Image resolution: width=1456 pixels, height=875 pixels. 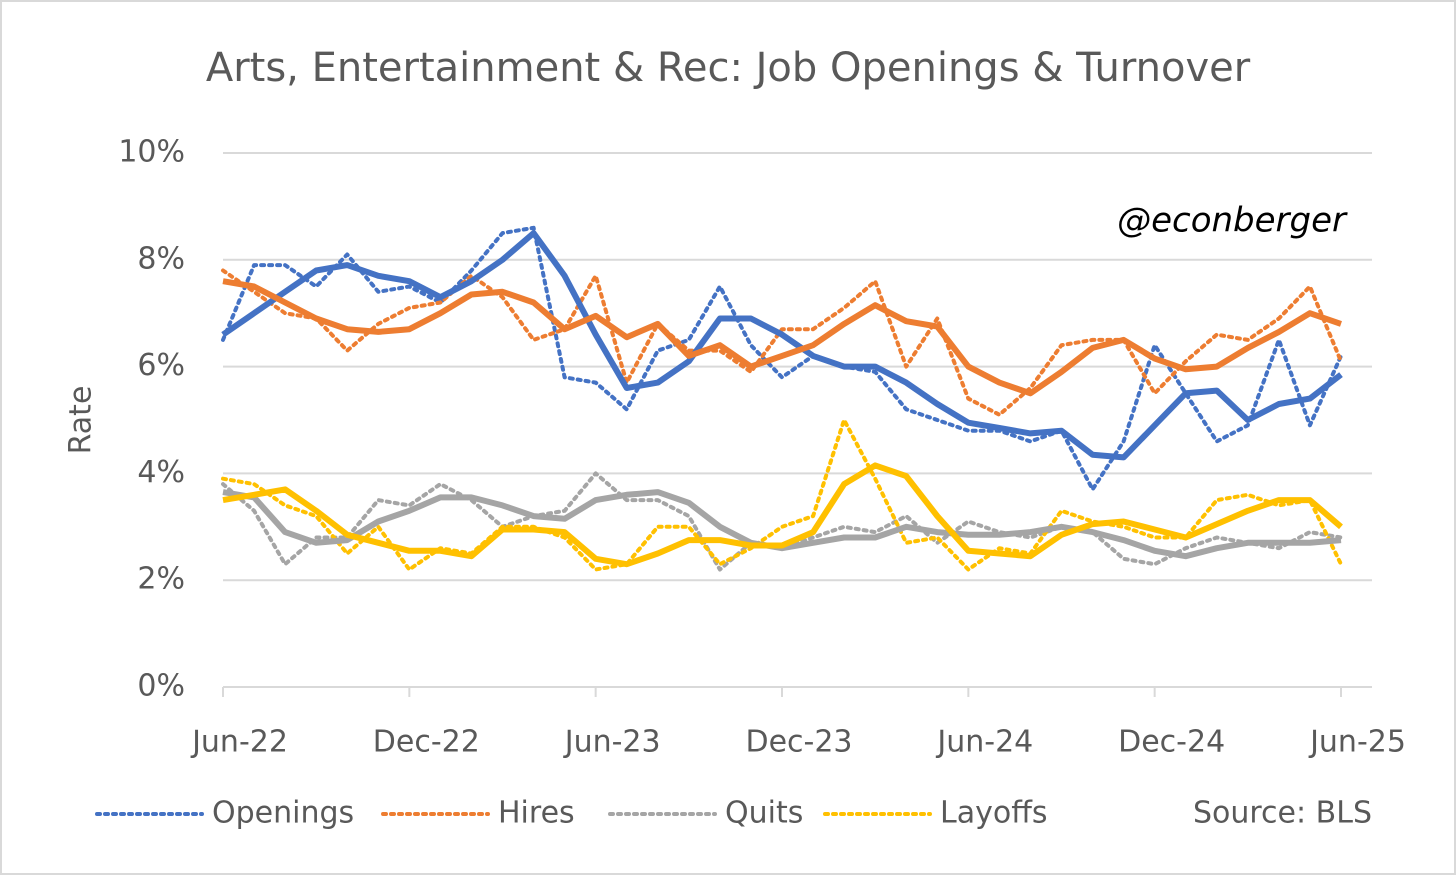 I want to click on x-tick-label: Dec-24, so click(x=1171, y=742).